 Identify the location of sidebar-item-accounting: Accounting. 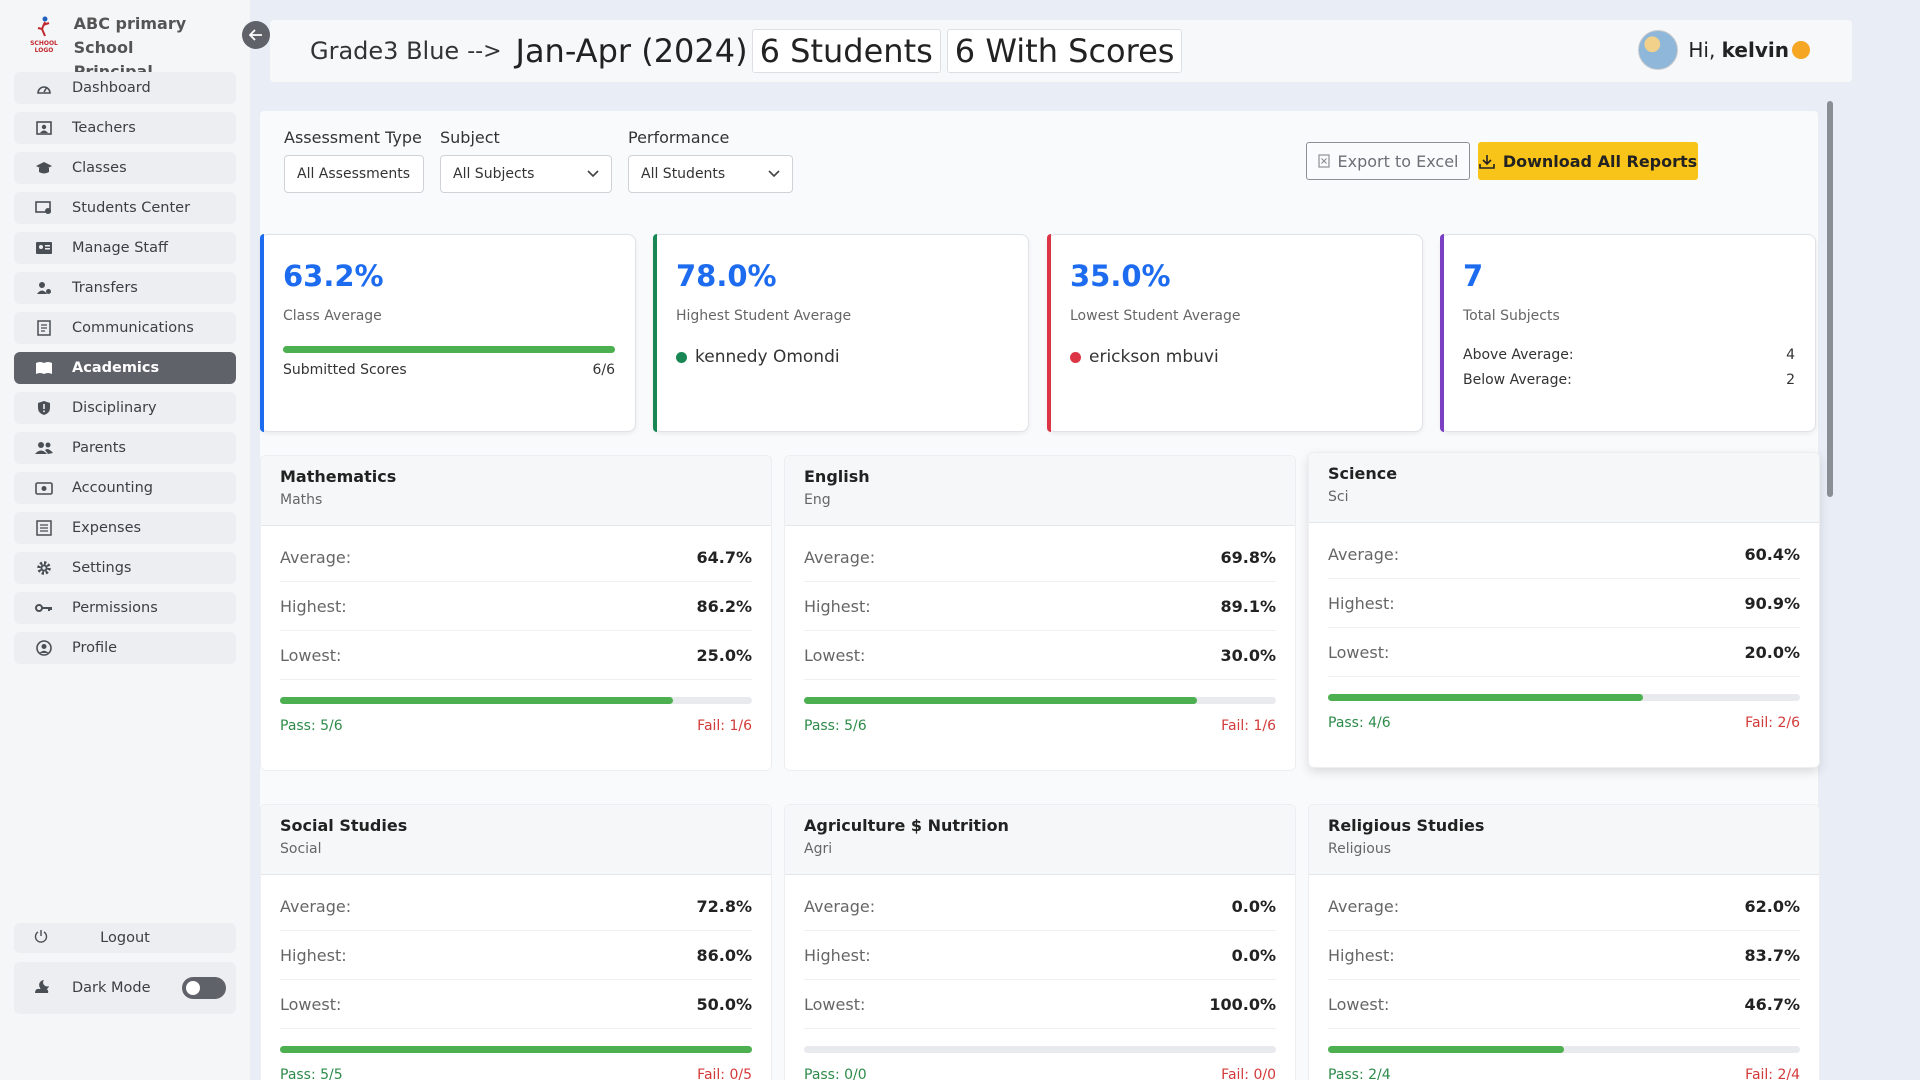
(125, 488).